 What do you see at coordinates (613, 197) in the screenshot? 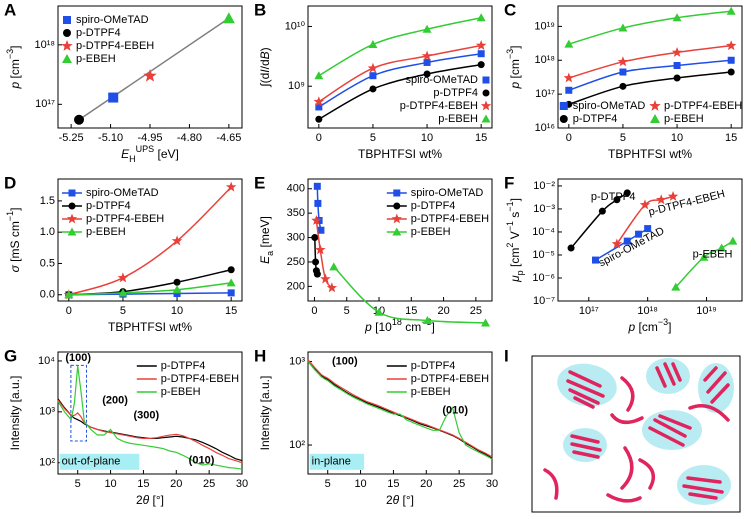
I see `series-label: p-DTPF4` at bounding box center [613, 197].